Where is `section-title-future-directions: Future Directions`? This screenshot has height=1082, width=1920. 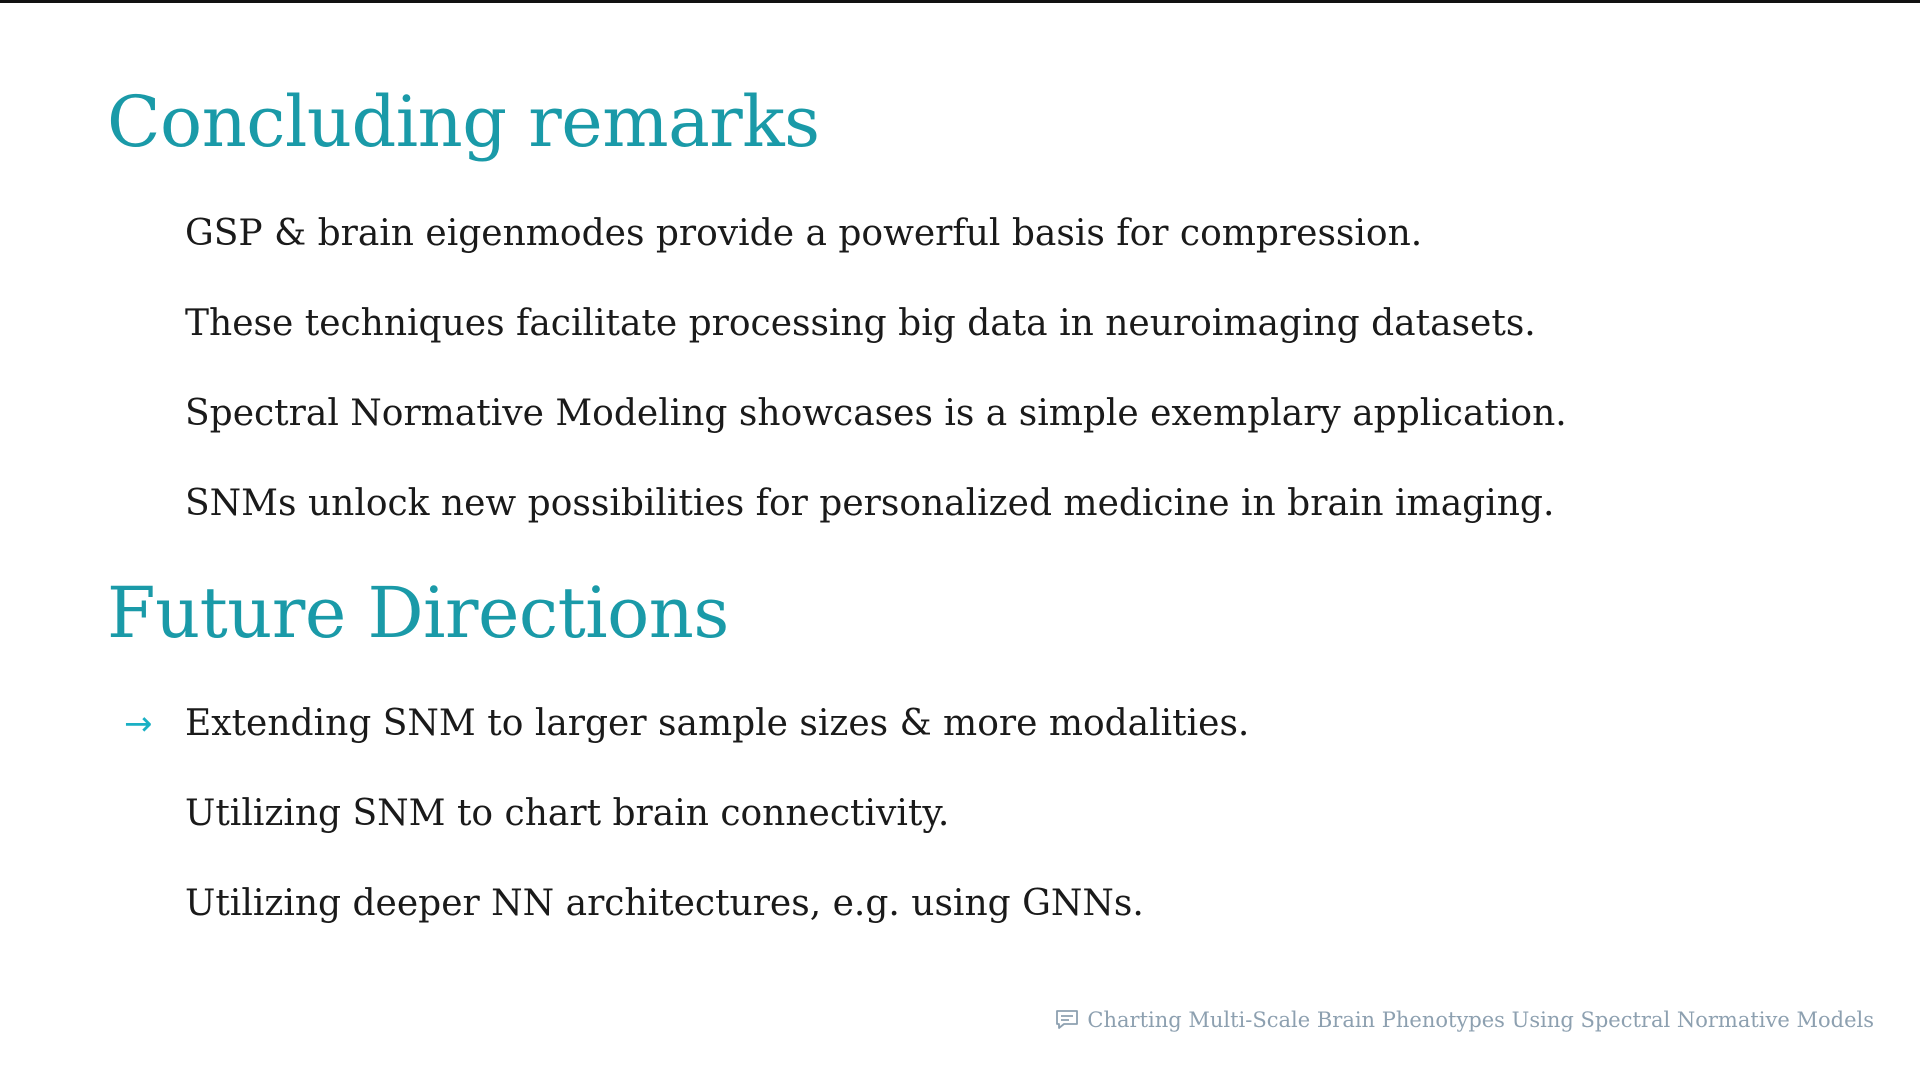
section-title-future-directions: Future Directions is located at coordinates (418, 613).